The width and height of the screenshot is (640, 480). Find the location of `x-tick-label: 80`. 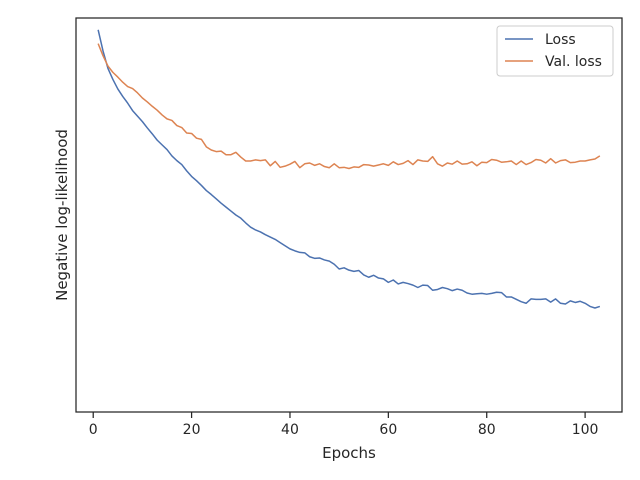

x-tick-label: 80 is located at coordinates (487, 430).